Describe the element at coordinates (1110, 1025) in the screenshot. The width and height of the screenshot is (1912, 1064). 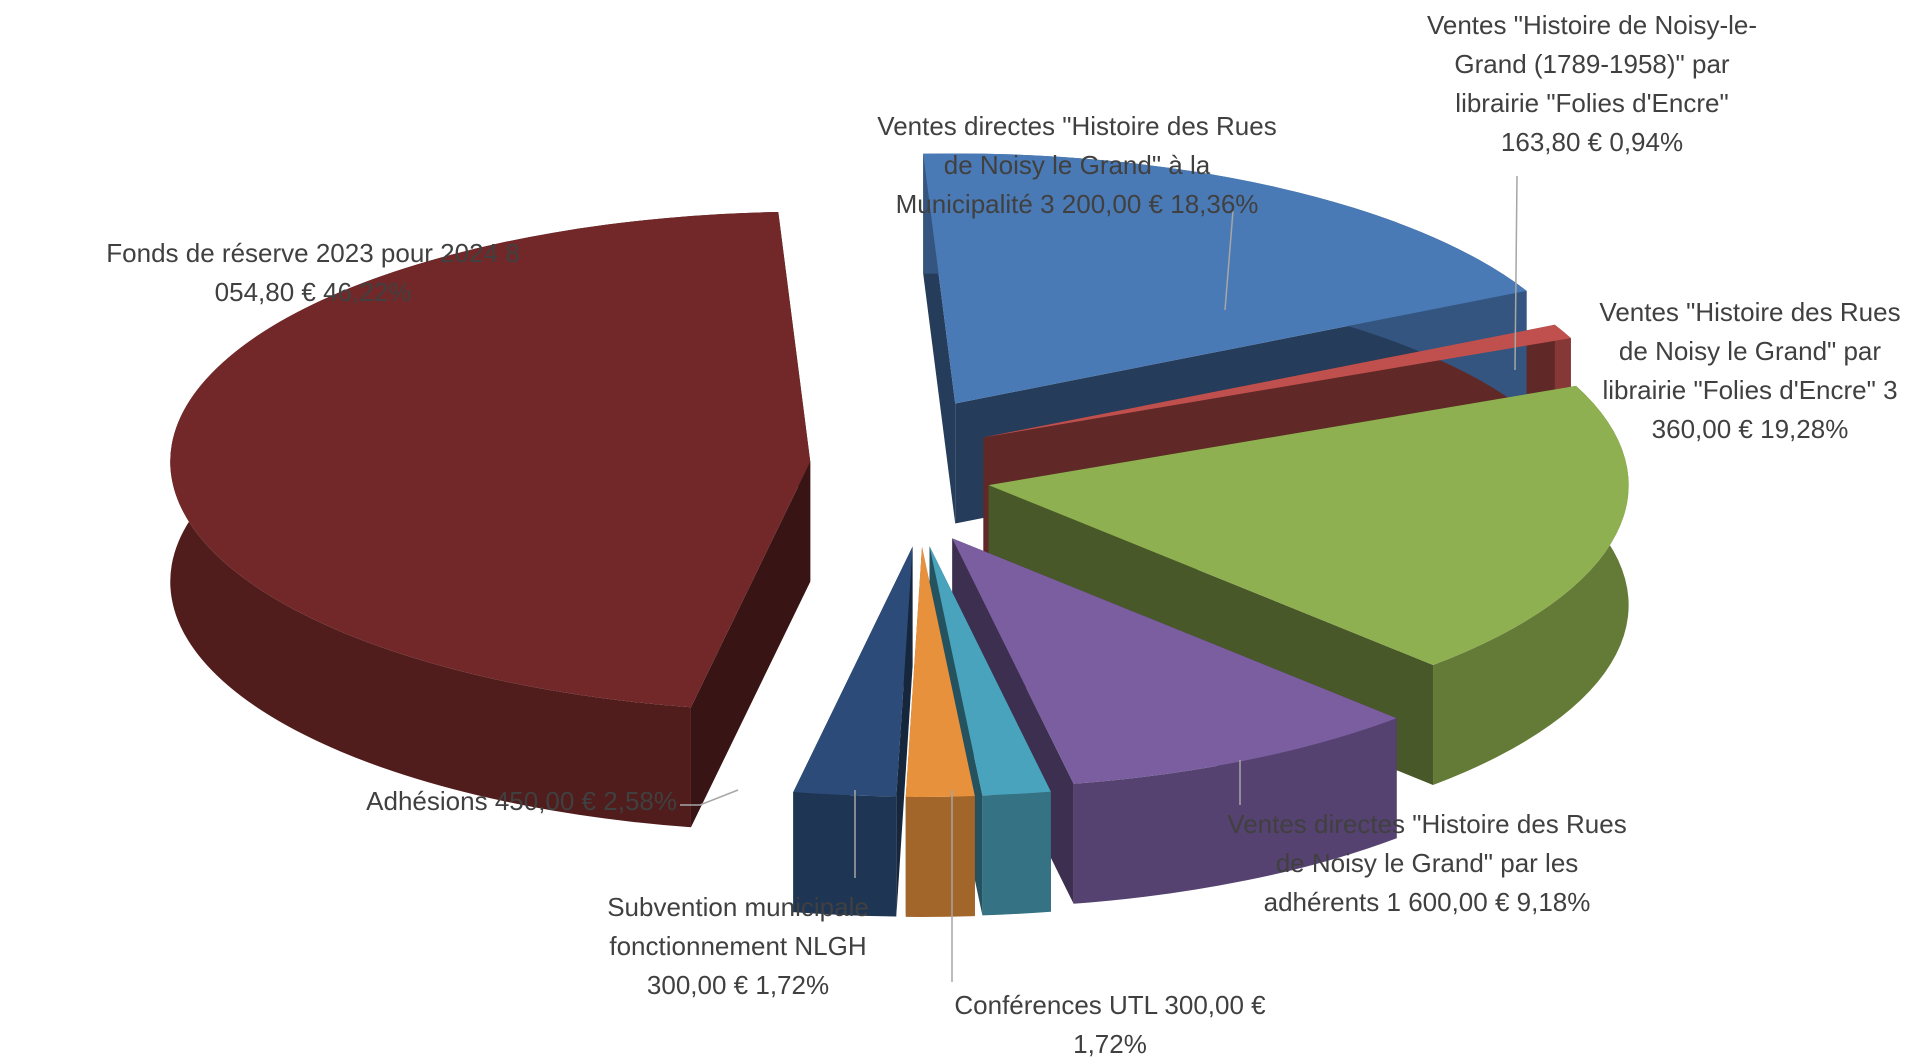
I see `data-label: Conférences UTL 300,00 € 1,72%` at that location.